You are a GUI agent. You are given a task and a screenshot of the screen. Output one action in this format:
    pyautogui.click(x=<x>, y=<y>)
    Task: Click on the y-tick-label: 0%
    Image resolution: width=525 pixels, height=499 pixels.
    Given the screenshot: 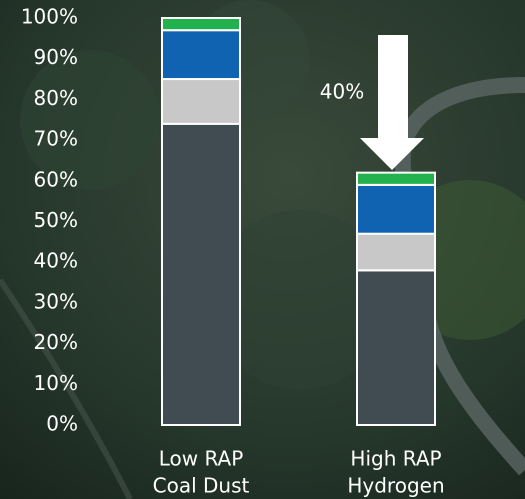 What is the action you would take?
    pyautogui.click(x=62, y=424)
    